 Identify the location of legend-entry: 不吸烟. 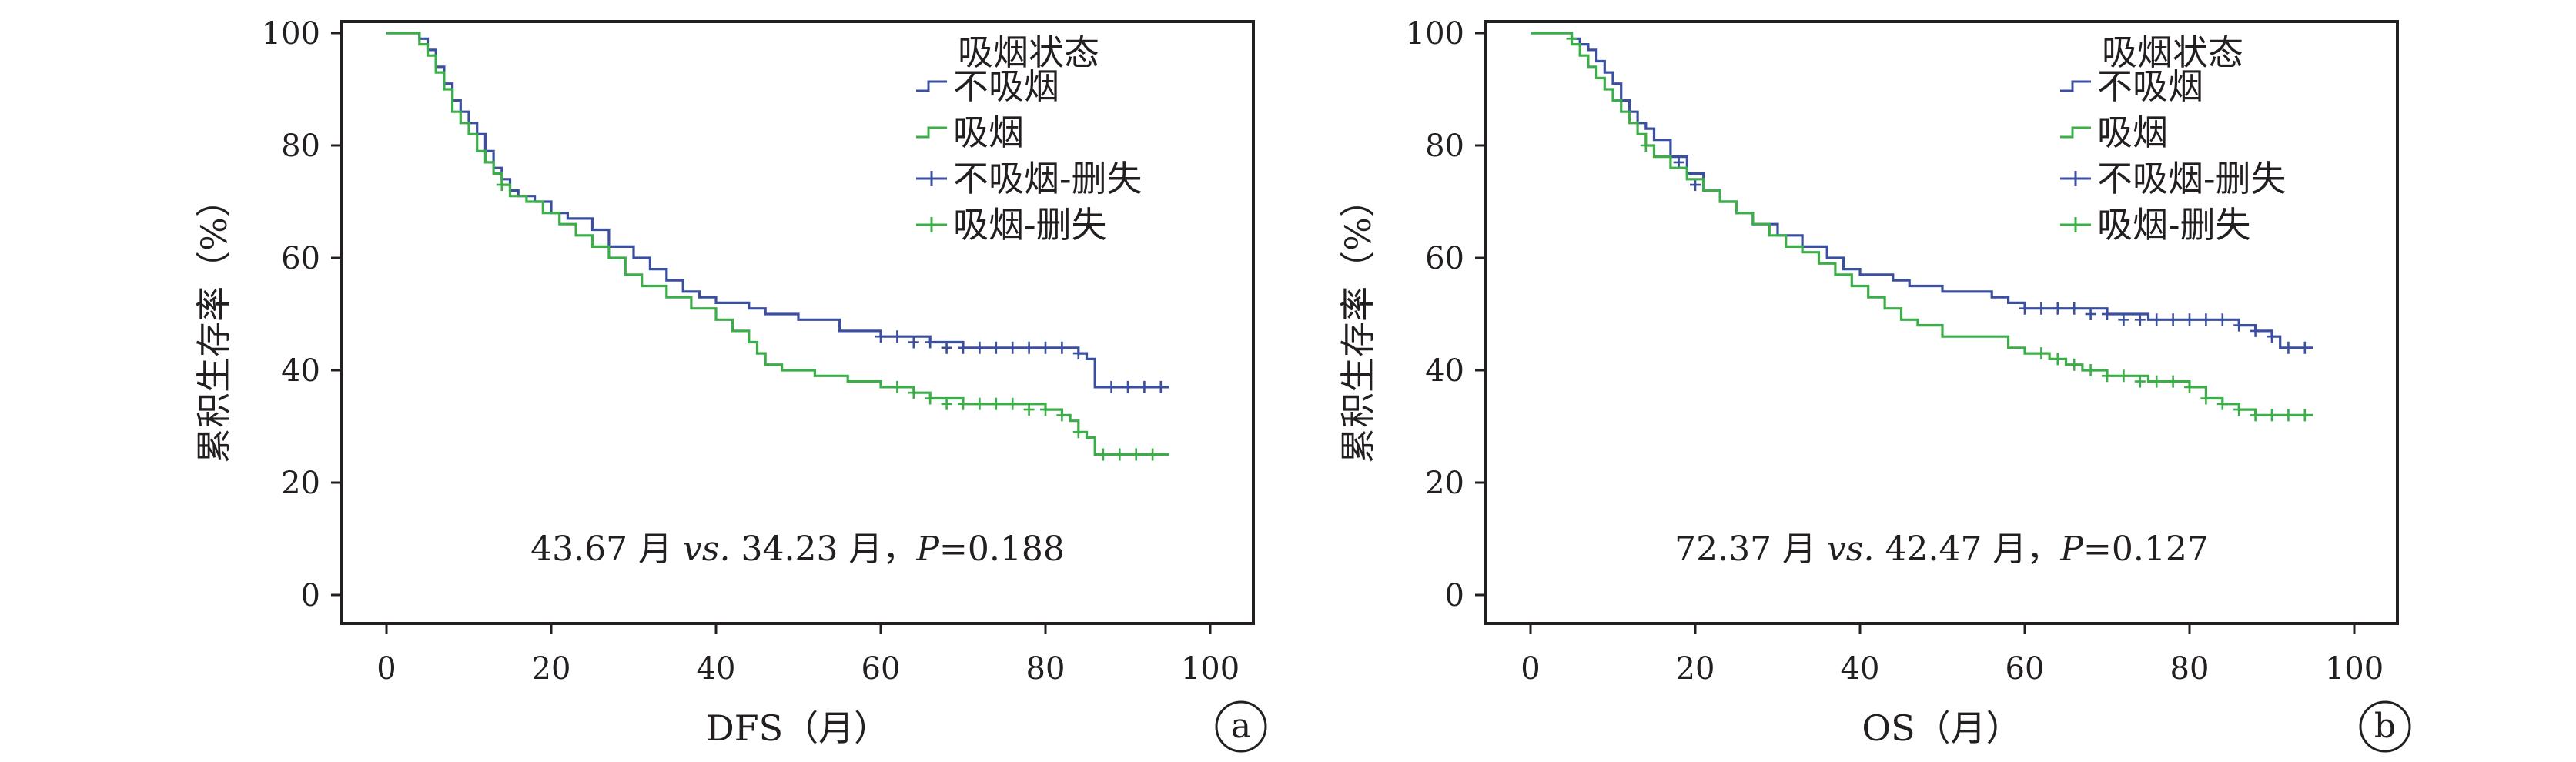
(2150, 86).